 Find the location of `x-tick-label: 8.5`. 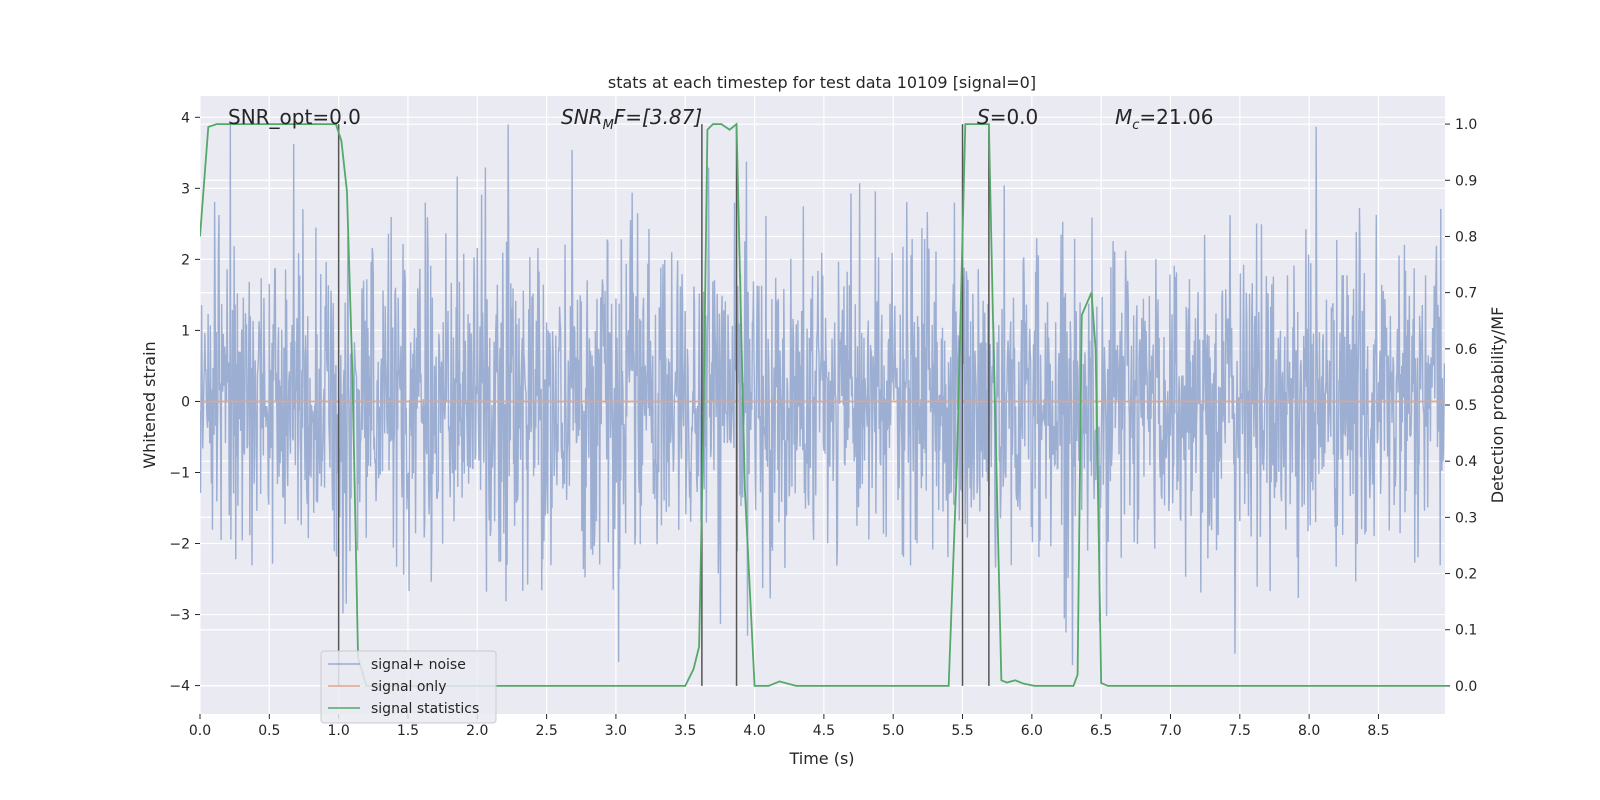

x-tick-label: 8.5 is located at coordinates (1378, 731).